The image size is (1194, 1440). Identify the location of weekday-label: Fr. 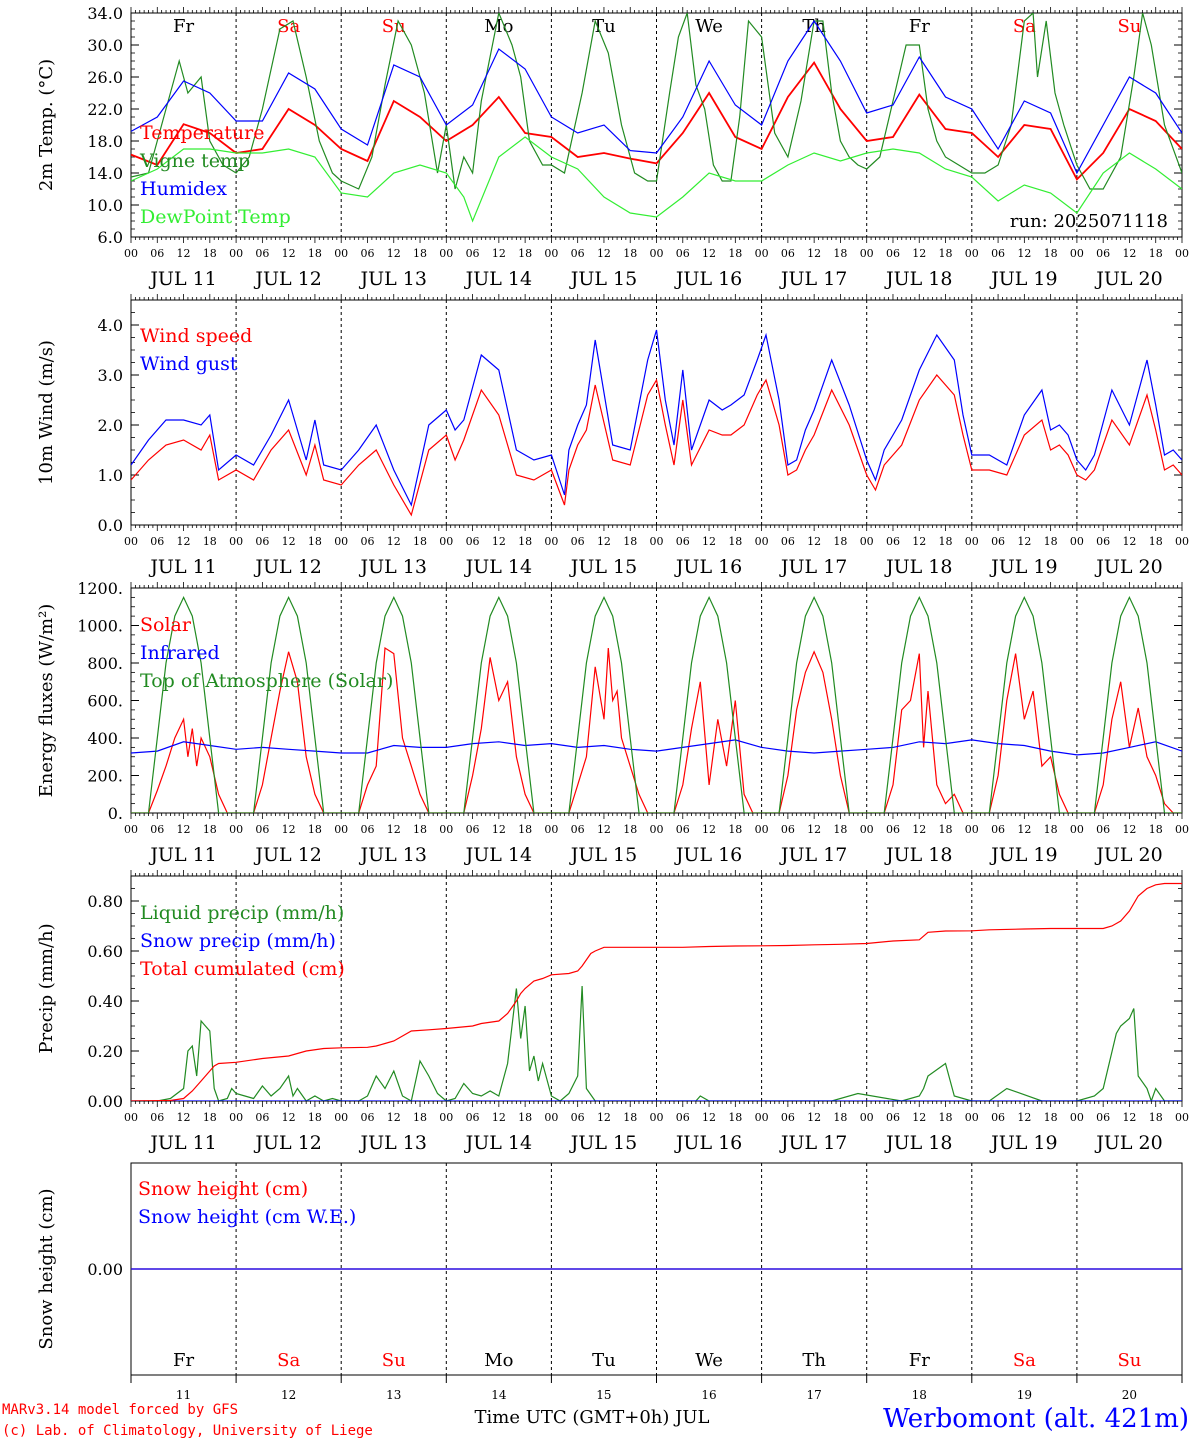
(919, 1360).